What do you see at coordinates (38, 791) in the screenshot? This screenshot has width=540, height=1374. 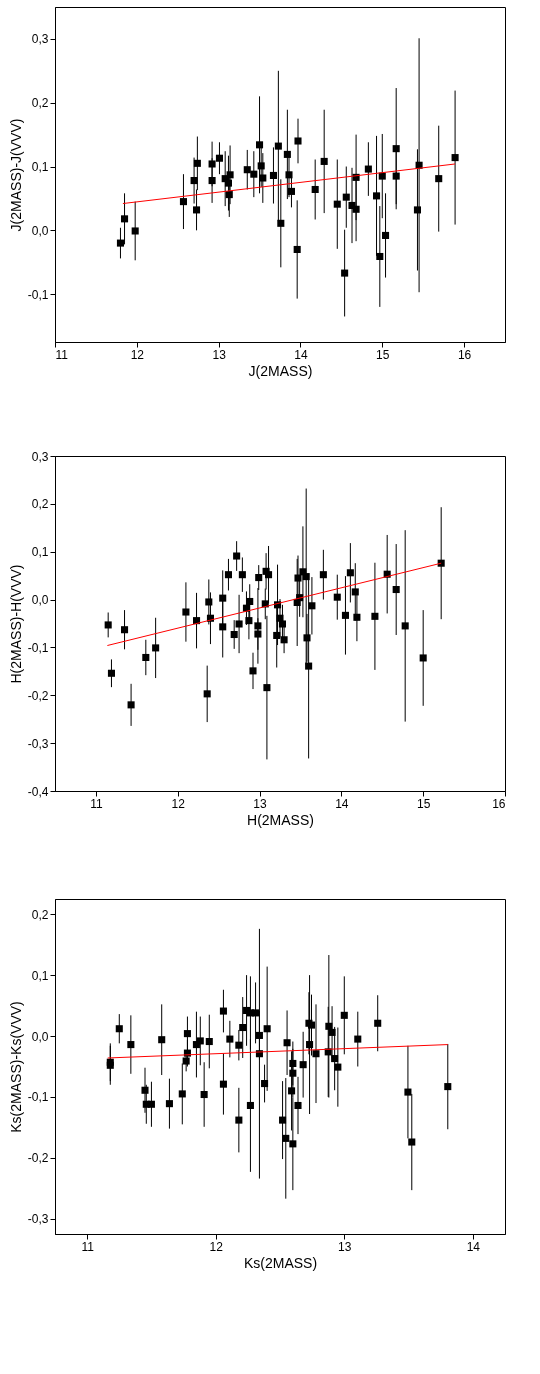 I see `y-tick-label: -0,4` at bounding box center [38, 791].